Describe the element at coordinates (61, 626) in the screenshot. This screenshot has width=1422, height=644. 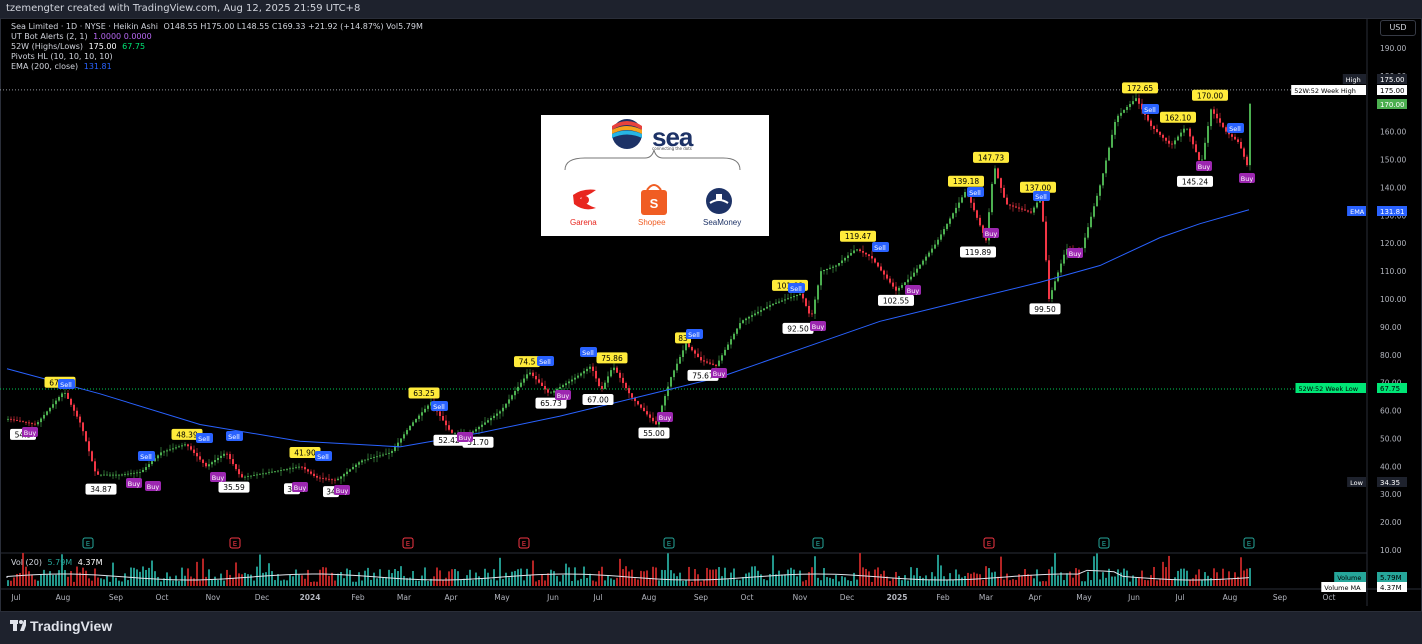
I see `tradingview-logo: TradingView` at that location.